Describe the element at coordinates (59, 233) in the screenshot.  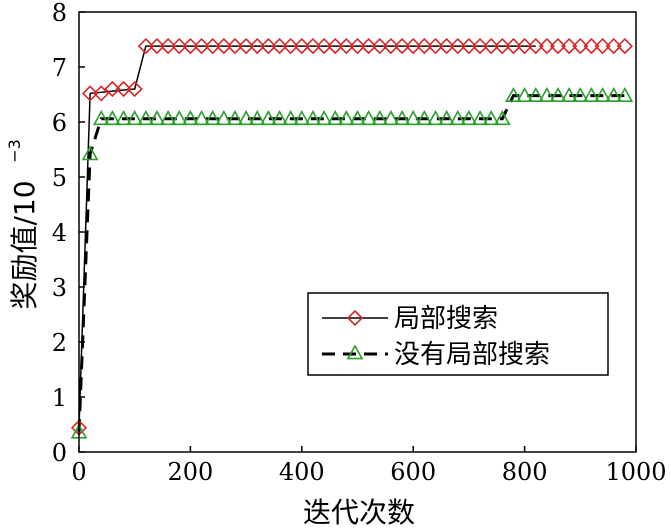
I see `y-tick-label: 4` at that location.